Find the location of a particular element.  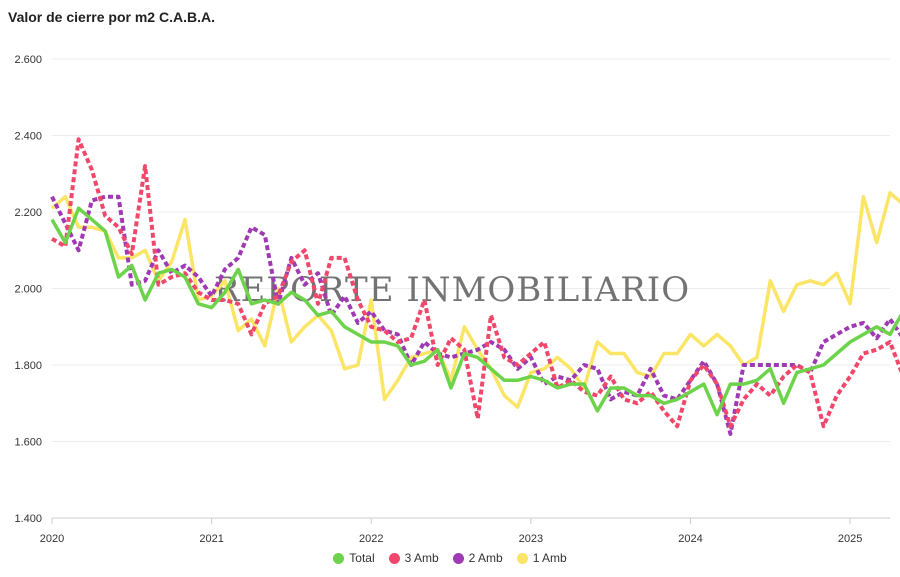

x-axis-ticks: 2020 2021 2022 2023 2024 2025 is located at coordinates (451, 531).